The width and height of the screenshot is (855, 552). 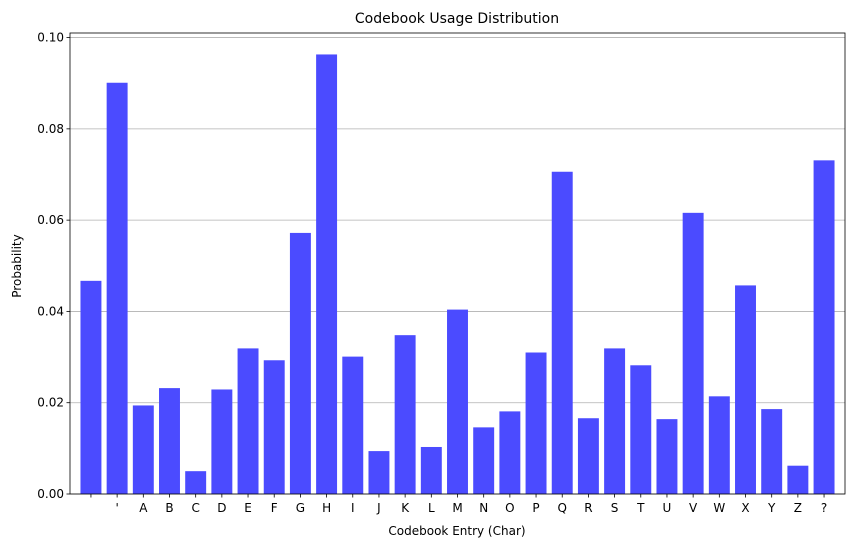 What do you see at coordinates (169, 508) in the screenshot?
I see `x-tick-label: B` at bounding box center [169, 508].